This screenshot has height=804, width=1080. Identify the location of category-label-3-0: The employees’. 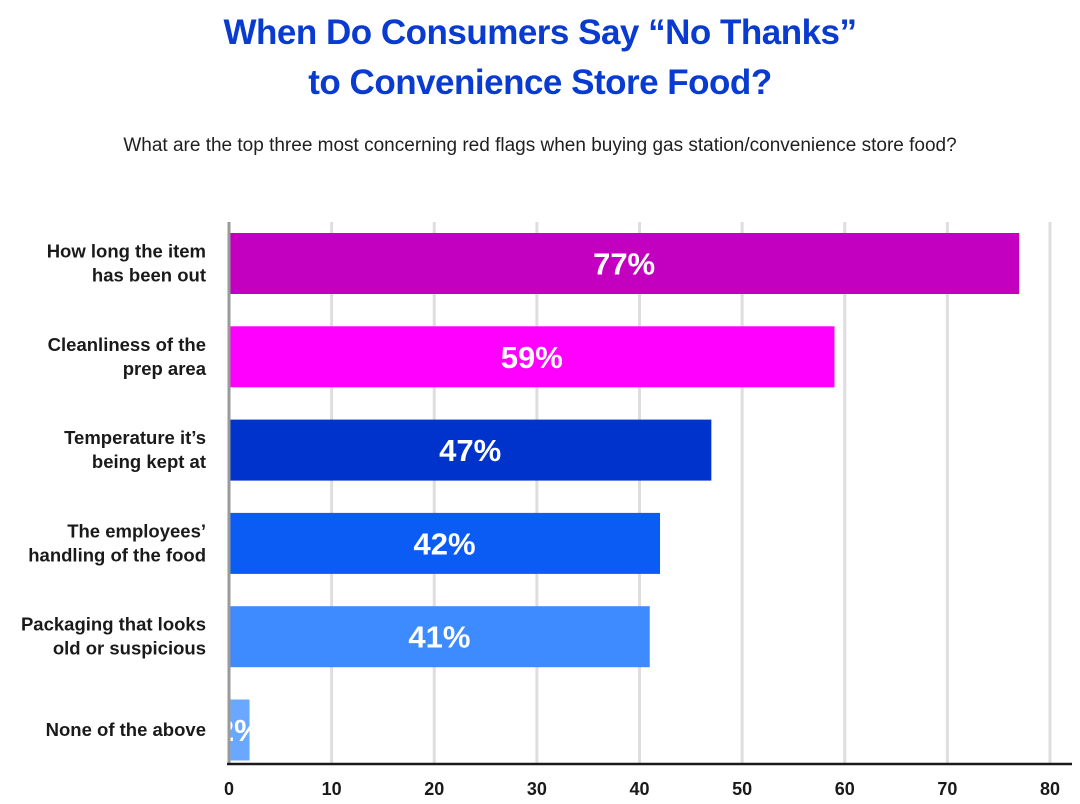
(136, 530).